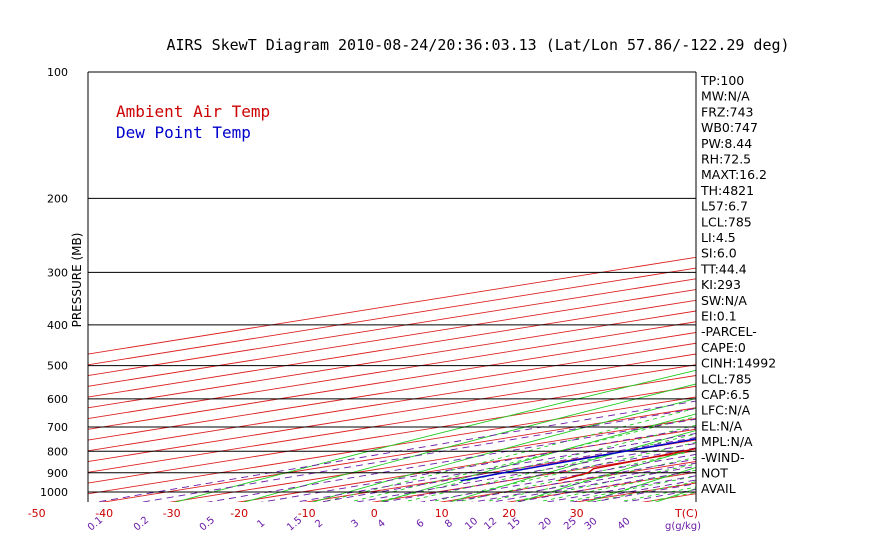  Describe the element at coordinates (57, 399) in the screenshot. I see `pressure-tick-label: 600` at that location.